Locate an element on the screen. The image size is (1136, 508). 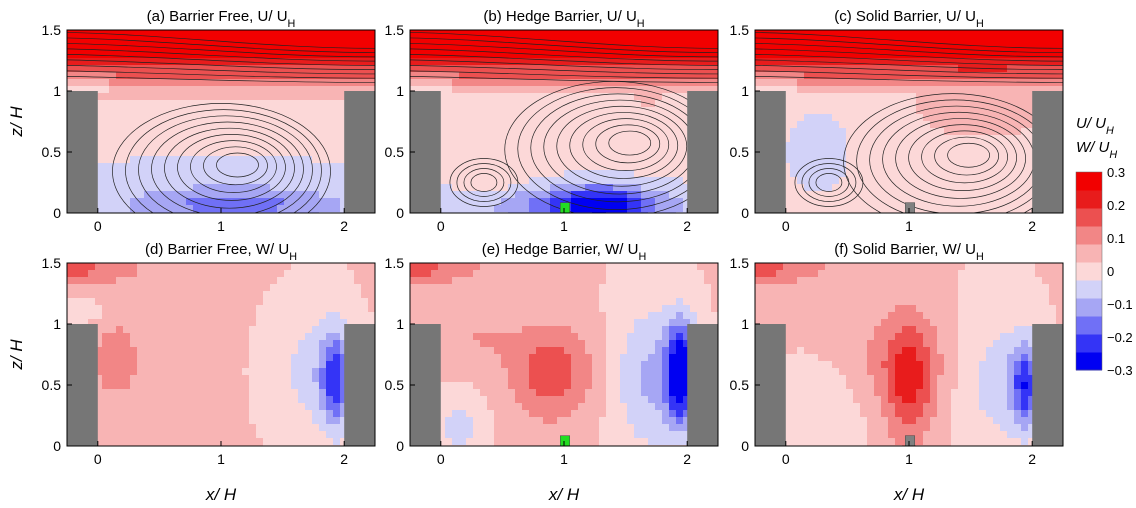
panel-title: (b) Hedge Barrier, U/ UH is located at coordinates (563, 19).